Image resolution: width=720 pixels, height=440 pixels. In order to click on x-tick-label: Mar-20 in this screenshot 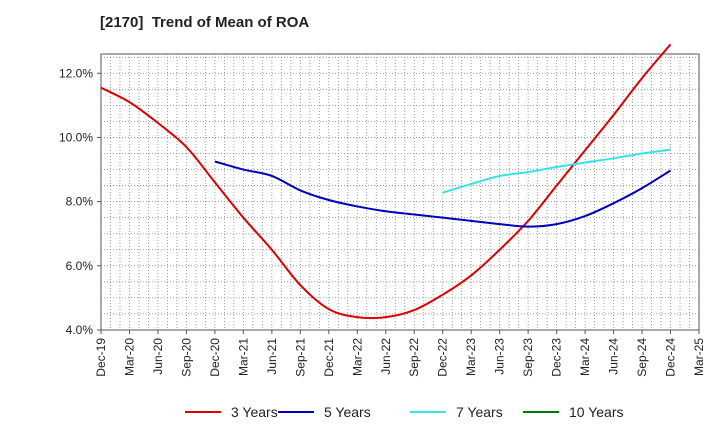, I will do `click(129, 357)`.